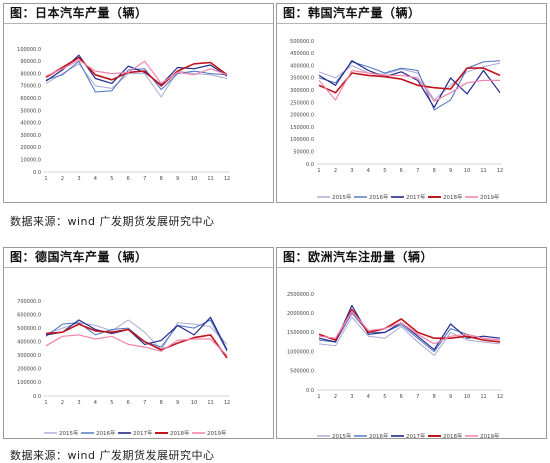 The height and width of the screenshot is (463, 550). What do you see at coordinates (29, 370) in the screenshot?
I see `y-tick-label: 200000.0` at bounding box center [29, 370].